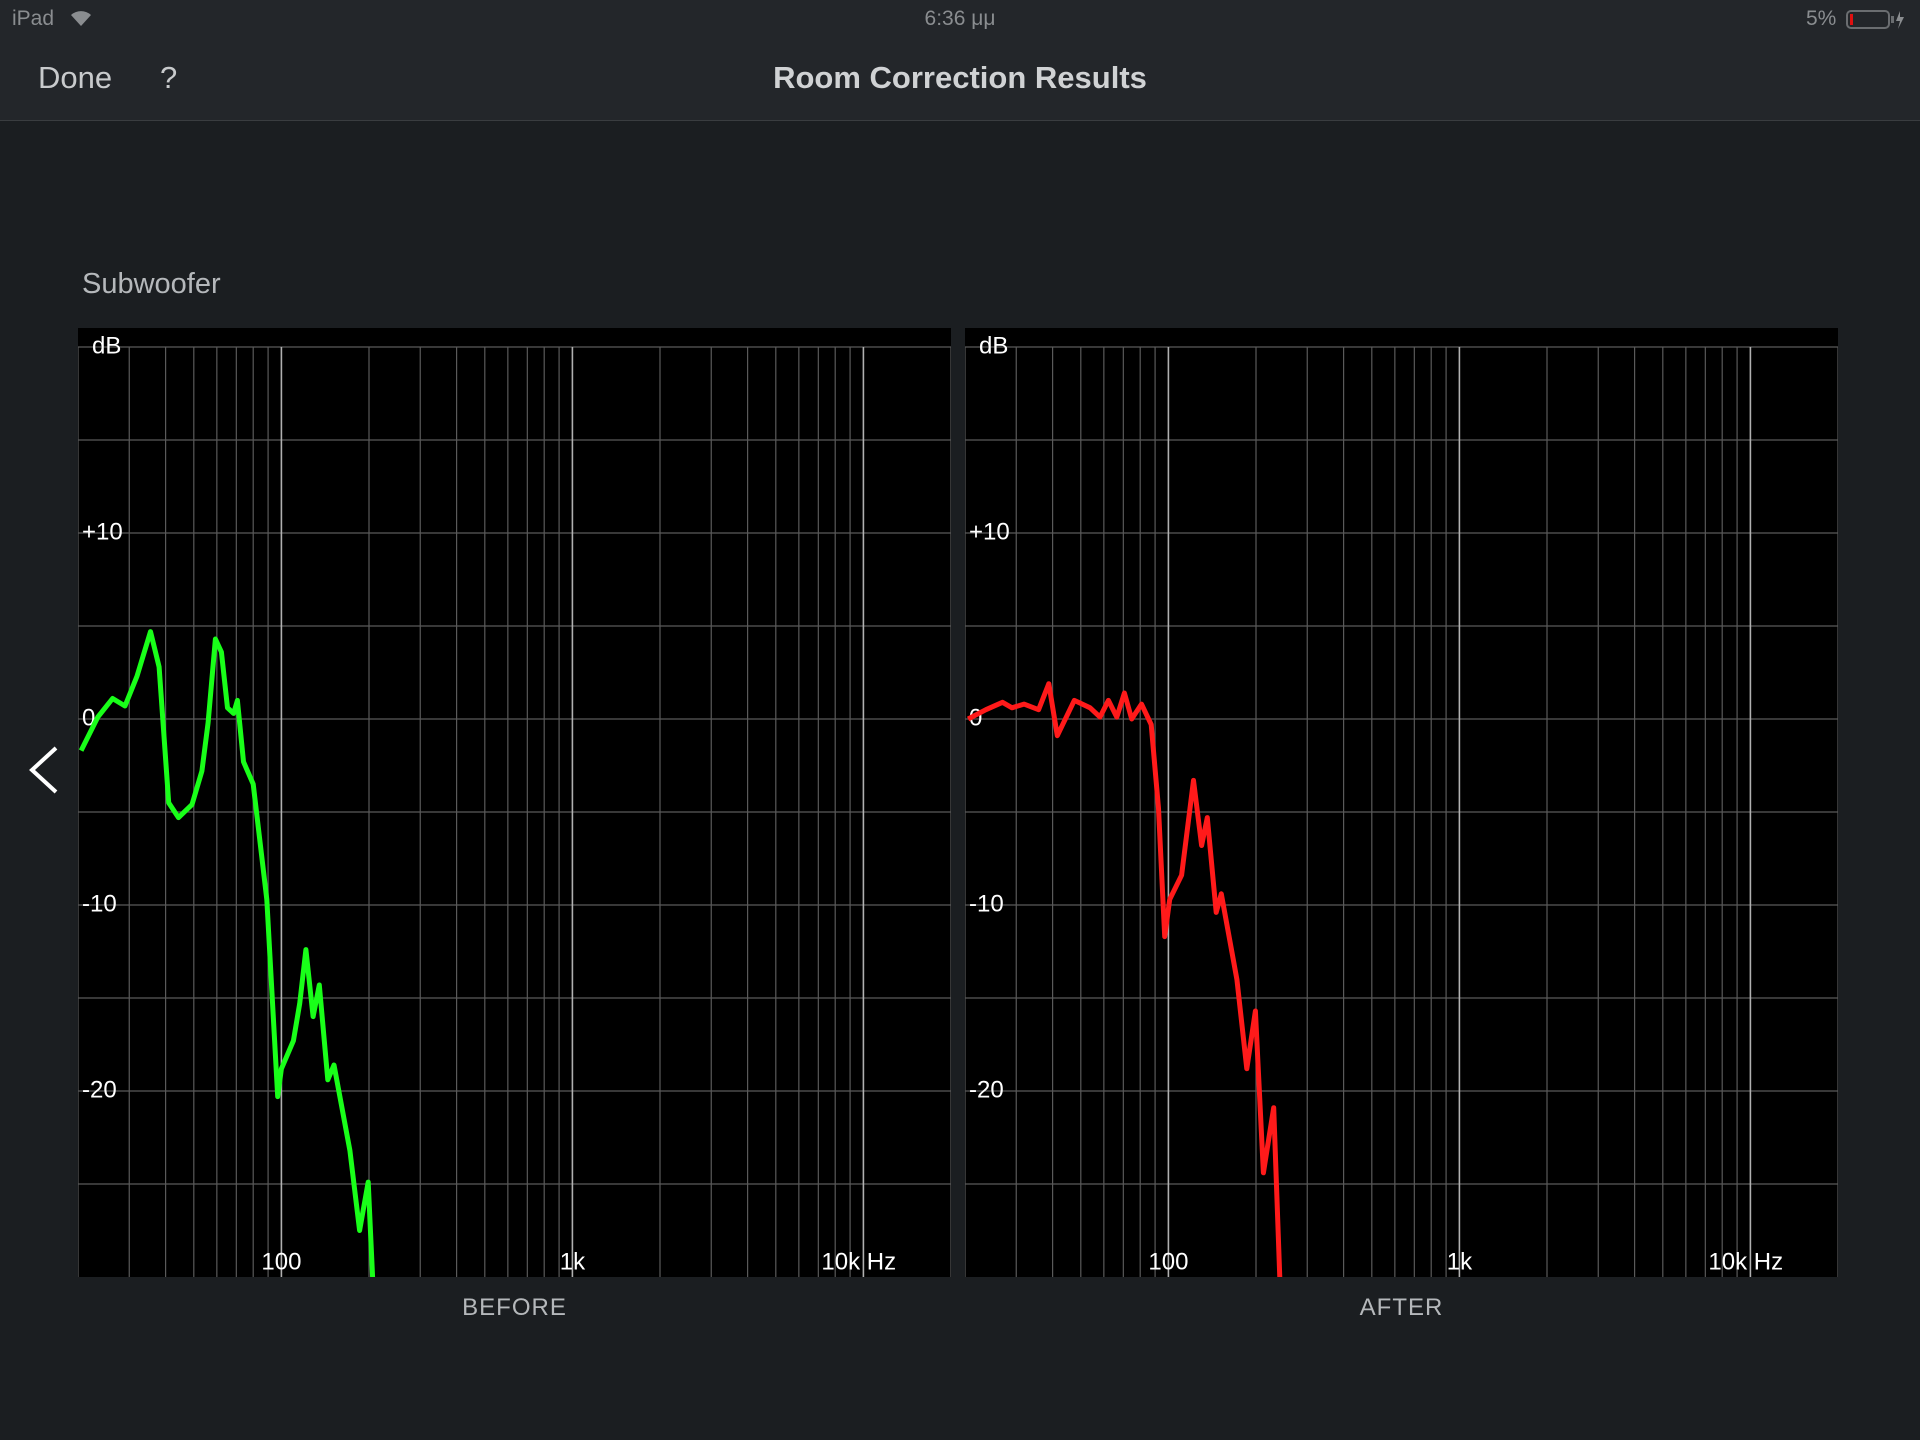  What do you see at coordinates (1875, 19) in the screenshot?
I see `battery-icon` at bounding box center [1875, 19].